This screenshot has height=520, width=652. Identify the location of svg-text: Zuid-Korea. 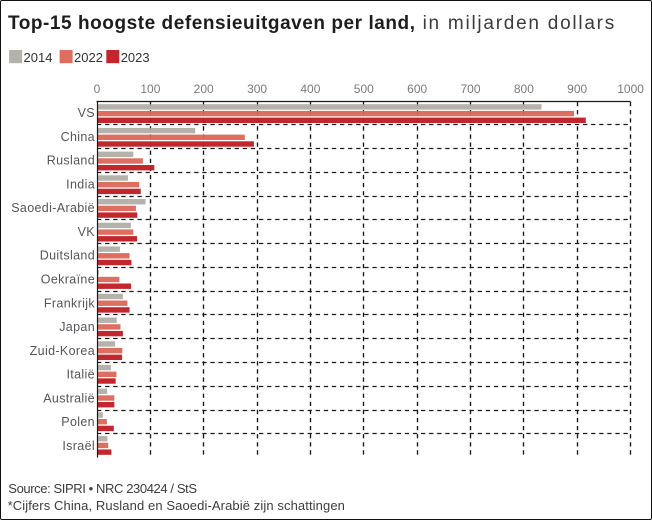
(61, 350).